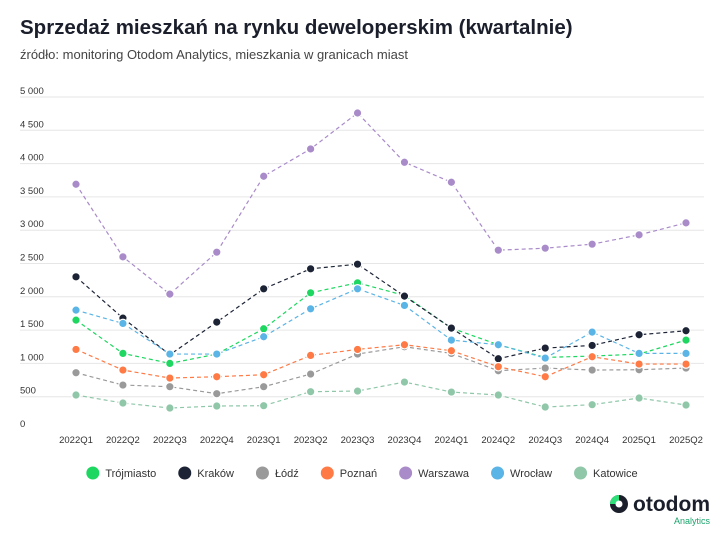 This screenshot has height=541, width=724. I want to click on x-tick-label: 2025Q2, so click(686, 440).